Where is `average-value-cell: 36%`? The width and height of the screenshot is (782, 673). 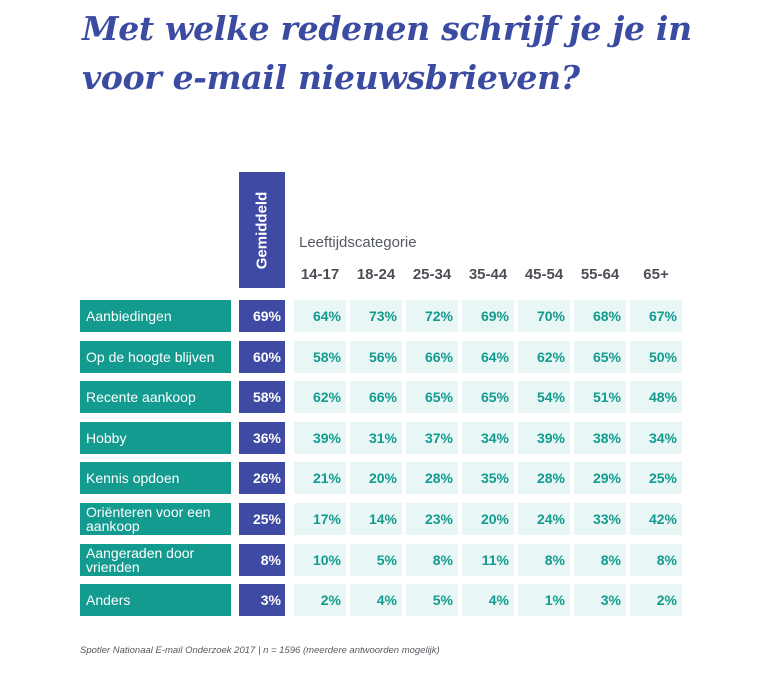
average-value-cell: 36% is located at coordinates (262, 438).